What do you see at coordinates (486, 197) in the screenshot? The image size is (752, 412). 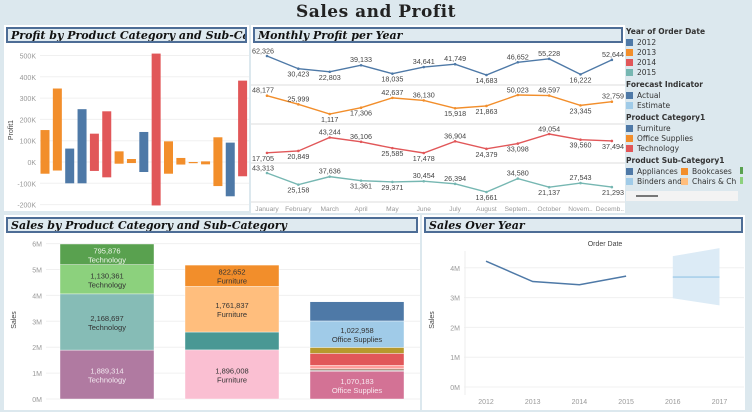 I see `profit-value-label: 13,661` at bounding box center [486, 197].